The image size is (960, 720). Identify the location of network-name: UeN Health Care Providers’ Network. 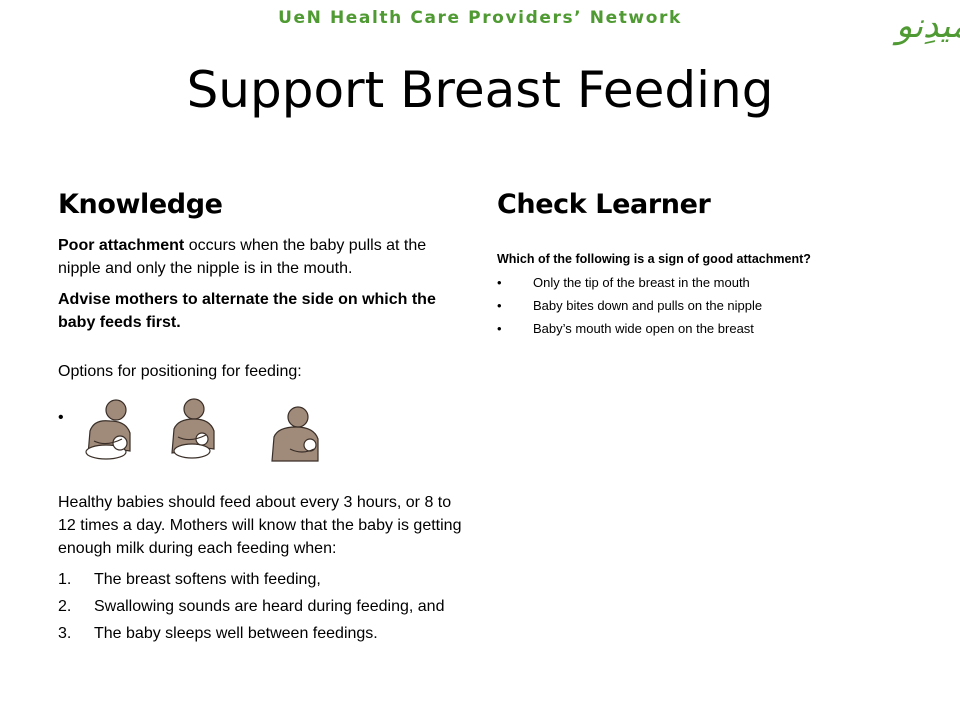
(480, 18).